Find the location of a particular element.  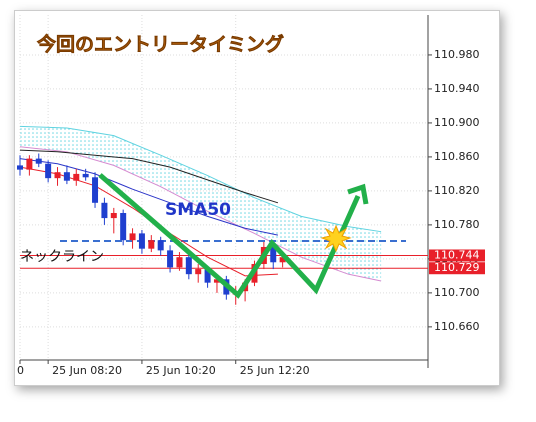

y-tick-label: 110.940 is located at coordinates (457, 88).